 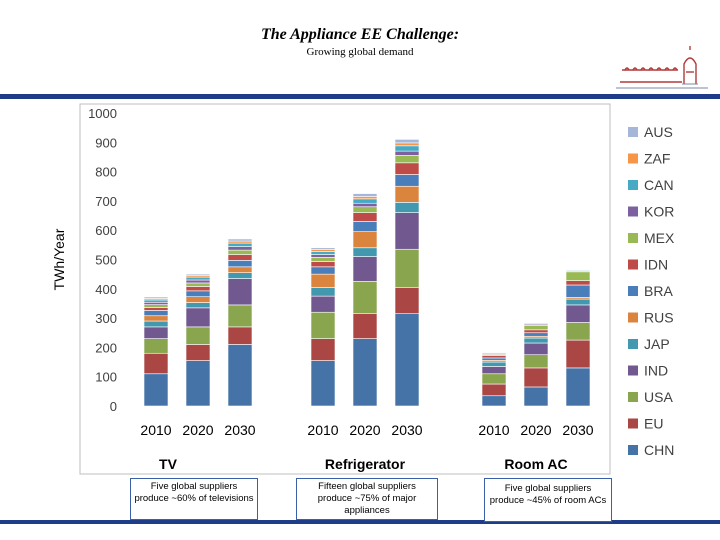 I want to click on y-tick-label: 200, so click(x=106, y=347).